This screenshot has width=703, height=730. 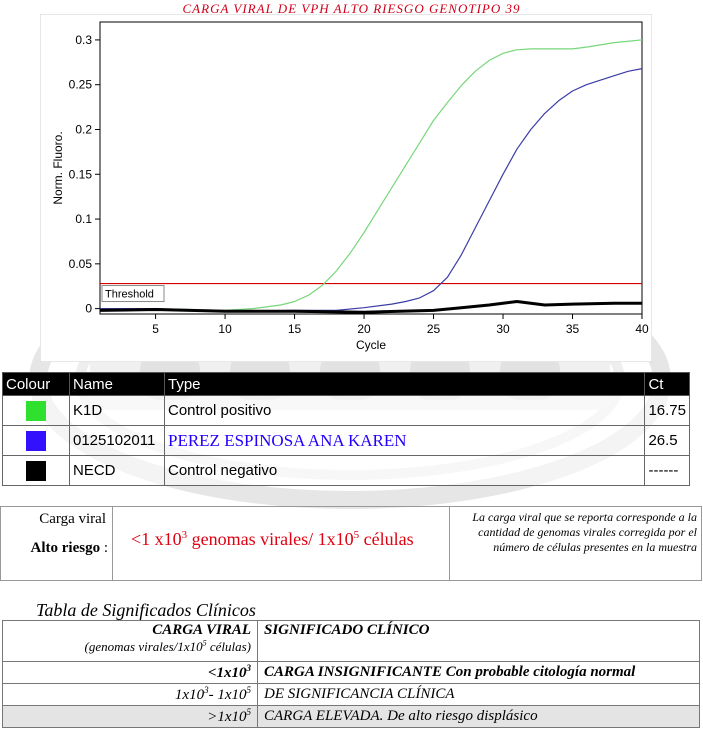 I want to click on x-tick-label: 15, so click(x=295, y=329).